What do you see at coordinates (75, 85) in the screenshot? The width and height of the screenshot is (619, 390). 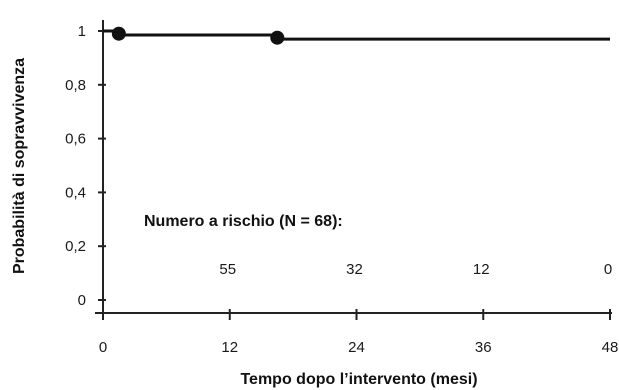 I see `y-tick-label: 0,8` at bounding box center [75, 85].